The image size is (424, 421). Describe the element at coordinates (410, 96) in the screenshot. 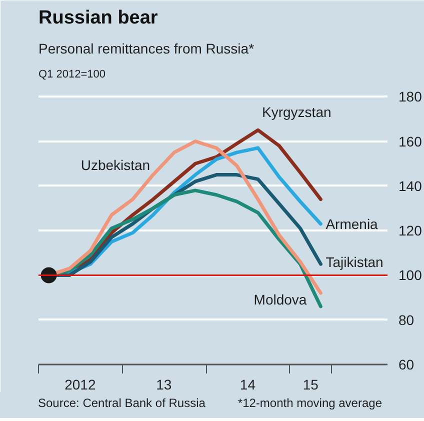

I see `y-tick-label: 180` at that location.